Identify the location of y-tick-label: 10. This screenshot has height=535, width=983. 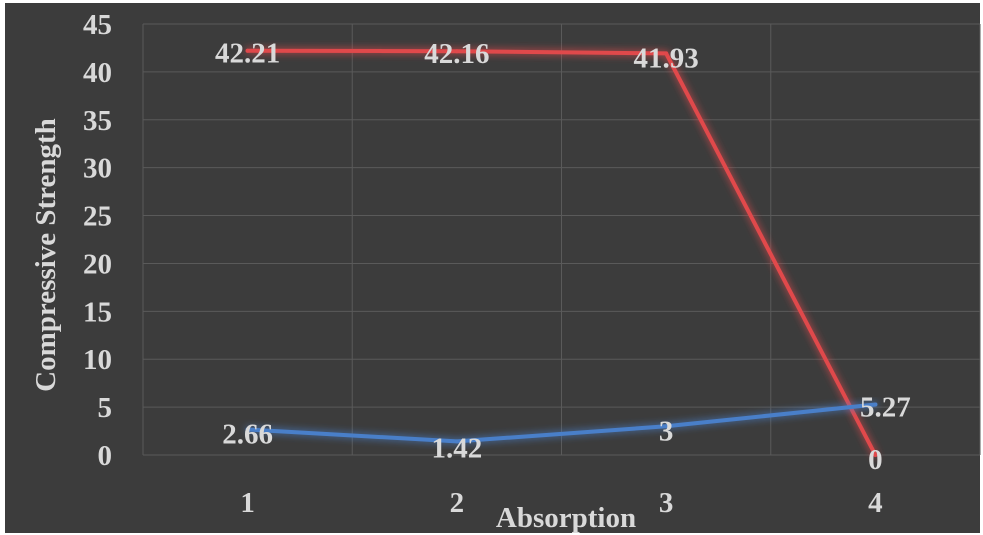
(97, 360).